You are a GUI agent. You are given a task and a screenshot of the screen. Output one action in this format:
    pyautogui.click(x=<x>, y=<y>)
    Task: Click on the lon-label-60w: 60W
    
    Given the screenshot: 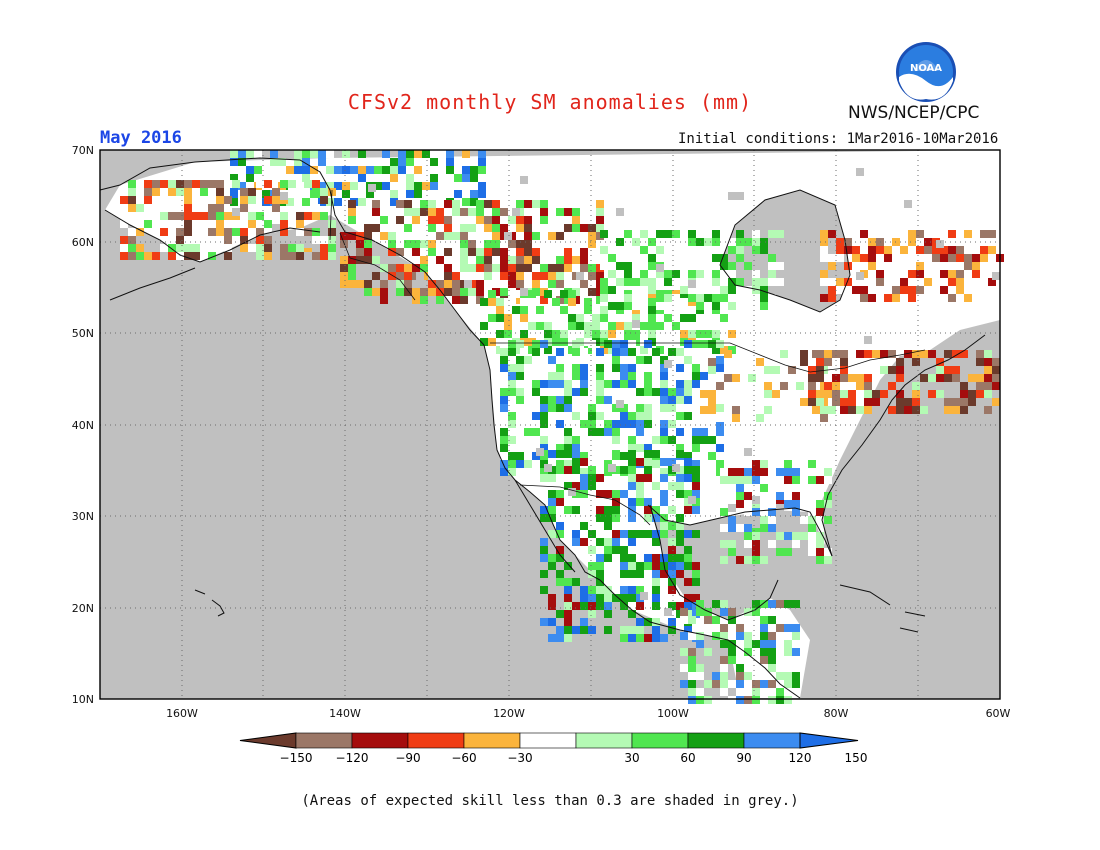 What is the action you would take?
    pyautogui.click(x=998, y=713)
    